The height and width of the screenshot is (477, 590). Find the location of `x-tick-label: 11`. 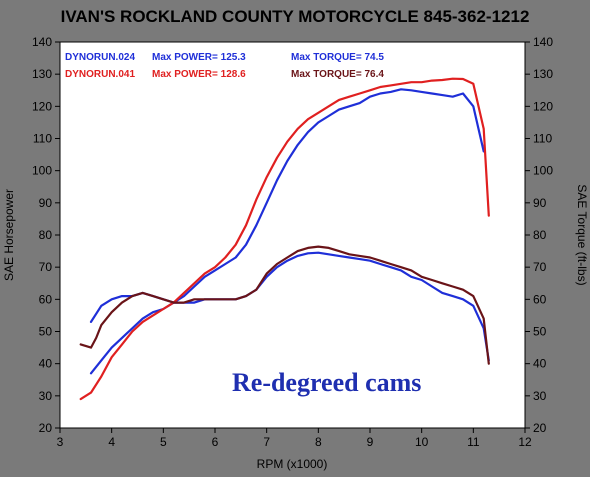

x-tick-label: 11 is located at coordinates (473, 442).